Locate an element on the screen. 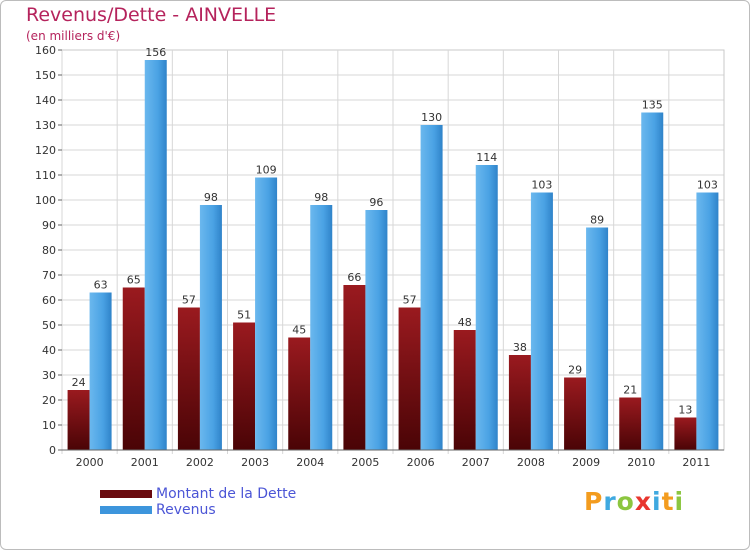 The image size is (750, 550). y-tick-label: 50 is located at coordinates (49, 325).